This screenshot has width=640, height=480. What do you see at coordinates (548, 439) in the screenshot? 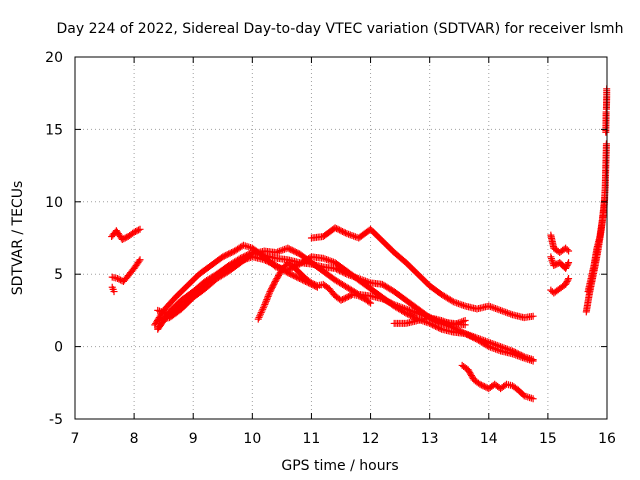
I see `x-tick-label: 15` at bounding box center [548, 439].